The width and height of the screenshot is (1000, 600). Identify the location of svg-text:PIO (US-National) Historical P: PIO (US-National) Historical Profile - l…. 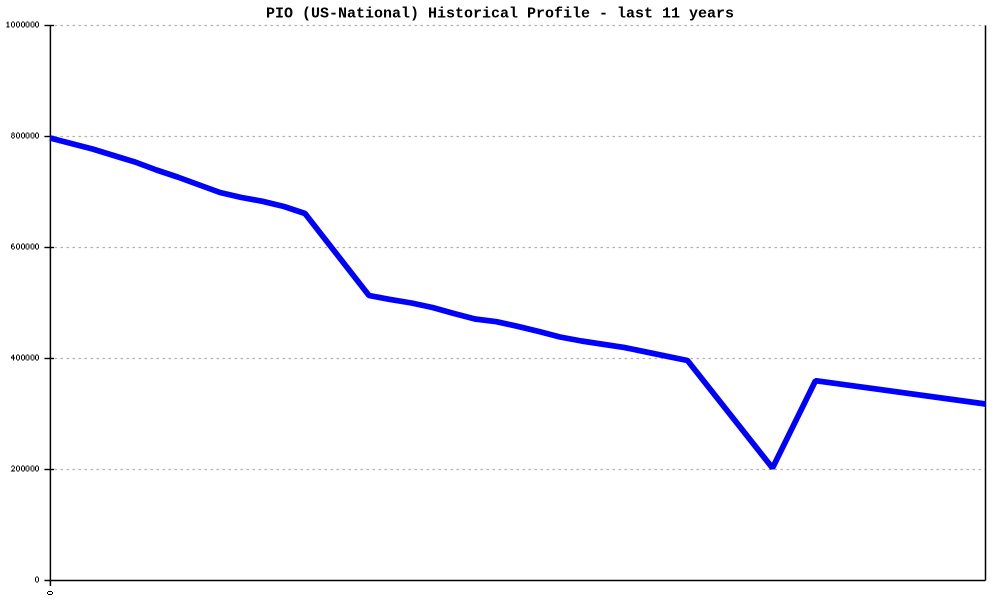
(500, 14).